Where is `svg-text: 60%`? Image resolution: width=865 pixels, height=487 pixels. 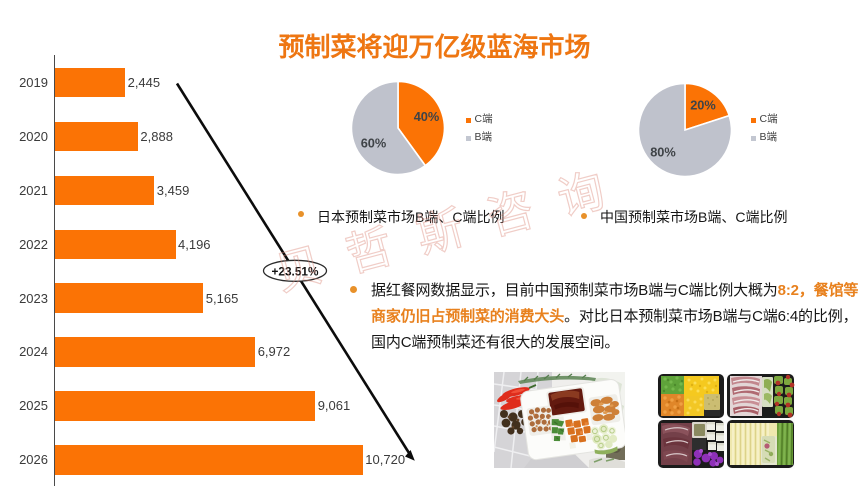 svg-text: 60% is located at coordinates (374, 143).